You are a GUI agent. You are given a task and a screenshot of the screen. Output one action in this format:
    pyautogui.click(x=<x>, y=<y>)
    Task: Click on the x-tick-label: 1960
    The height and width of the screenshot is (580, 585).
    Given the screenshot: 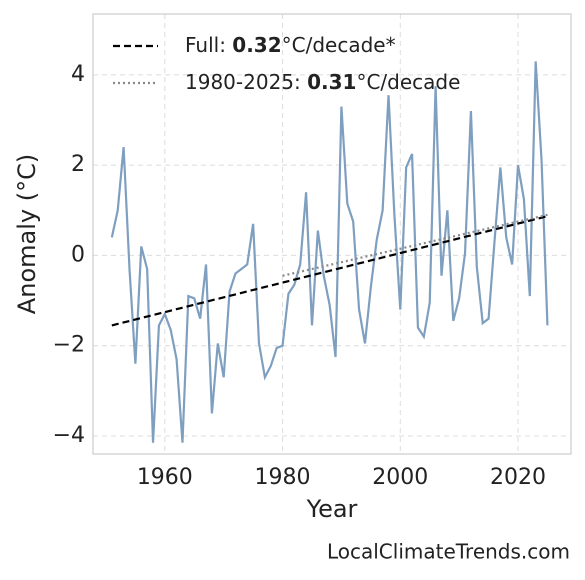 What is the action you would take?
    pyautogui.click(x=165, y=477)
    